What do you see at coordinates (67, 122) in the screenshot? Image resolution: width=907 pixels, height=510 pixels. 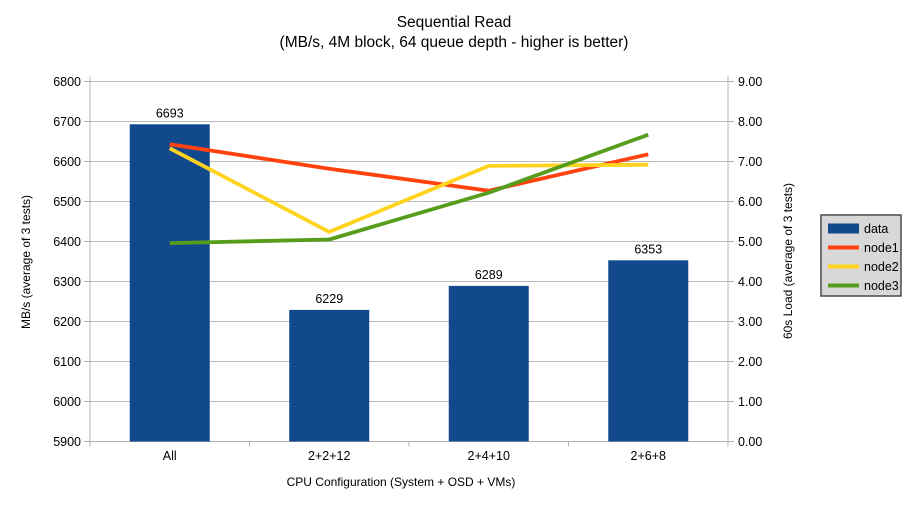 I see `y-axis-left-tick-label: 6700` at bounding box center [67, 122].